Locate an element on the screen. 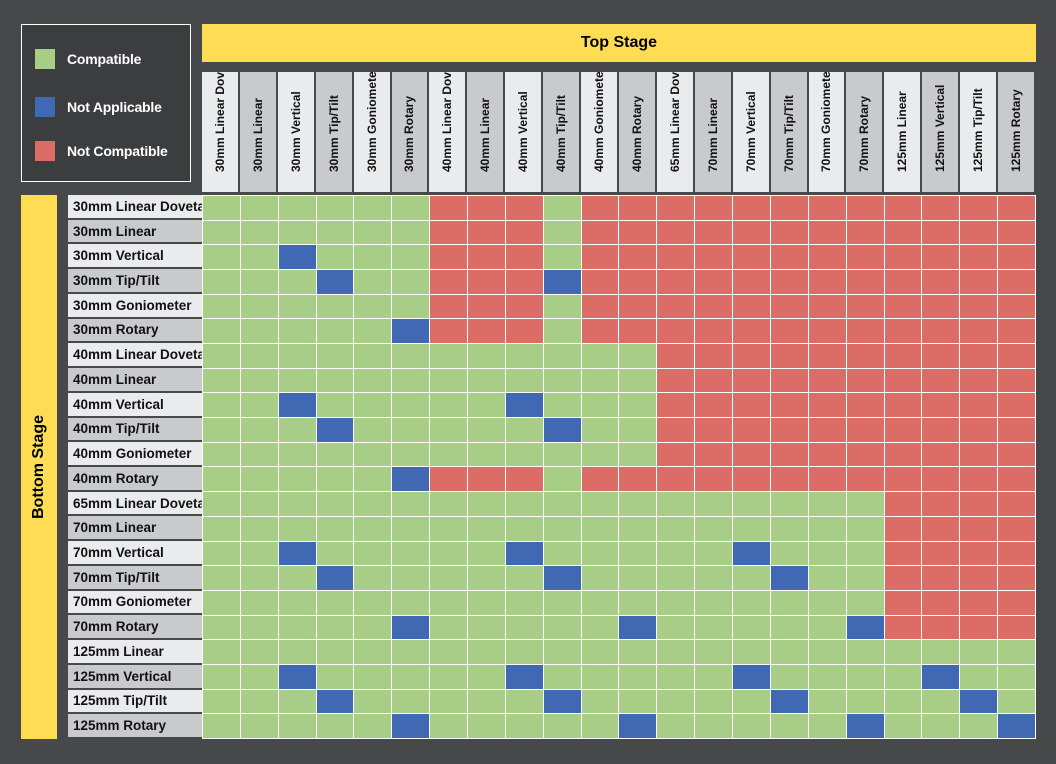 This screenshot has width=1056, height=764. column-header: 125mm Tip/Tilt is located at coordinates (979, 132).